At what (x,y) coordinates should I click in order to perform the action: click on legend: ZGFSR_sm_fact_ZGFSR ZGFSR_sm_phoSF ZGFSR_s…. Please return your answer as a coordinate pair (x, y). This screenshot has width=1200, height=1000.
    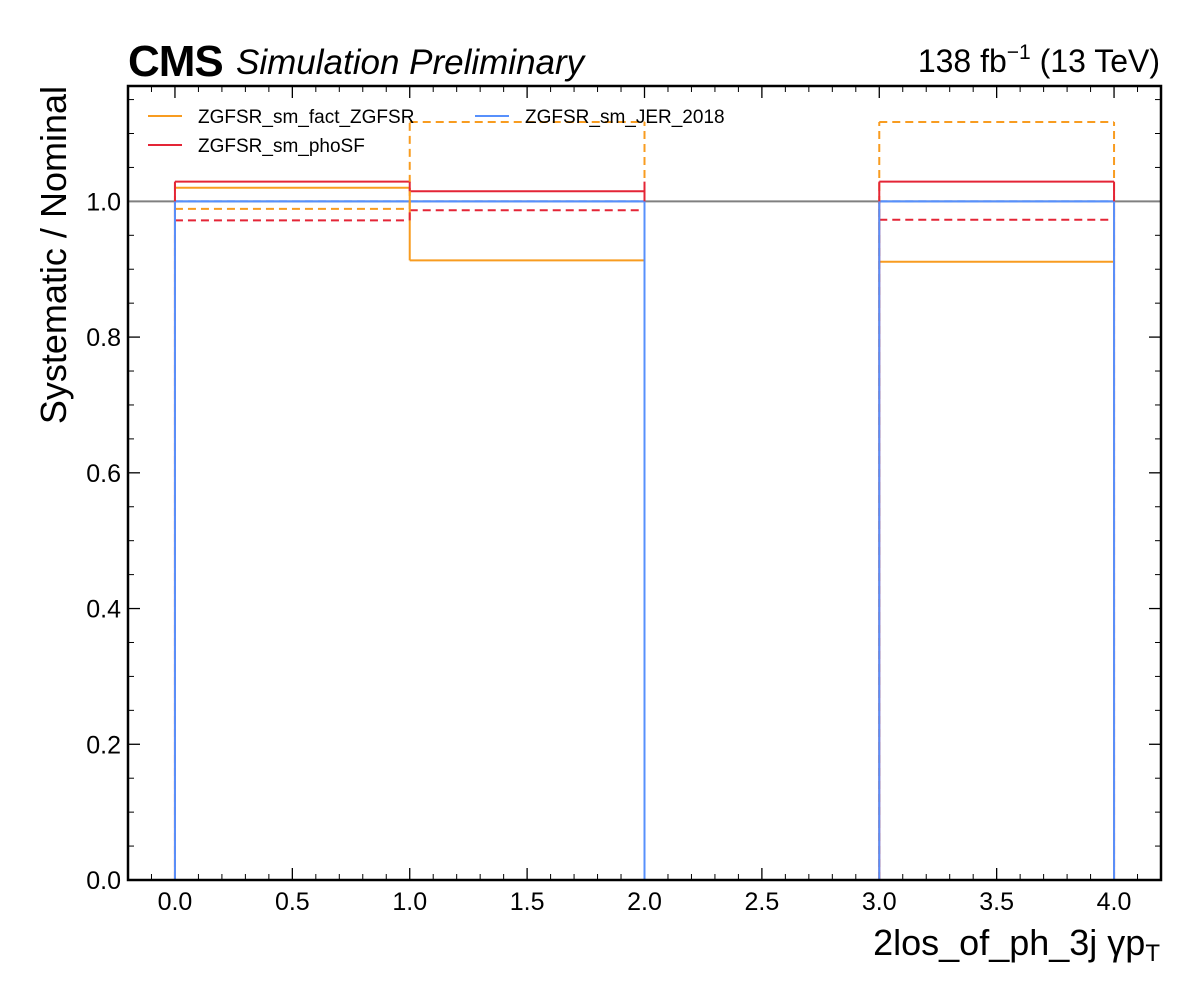
    Looking at the image, I should click on (436, 132).